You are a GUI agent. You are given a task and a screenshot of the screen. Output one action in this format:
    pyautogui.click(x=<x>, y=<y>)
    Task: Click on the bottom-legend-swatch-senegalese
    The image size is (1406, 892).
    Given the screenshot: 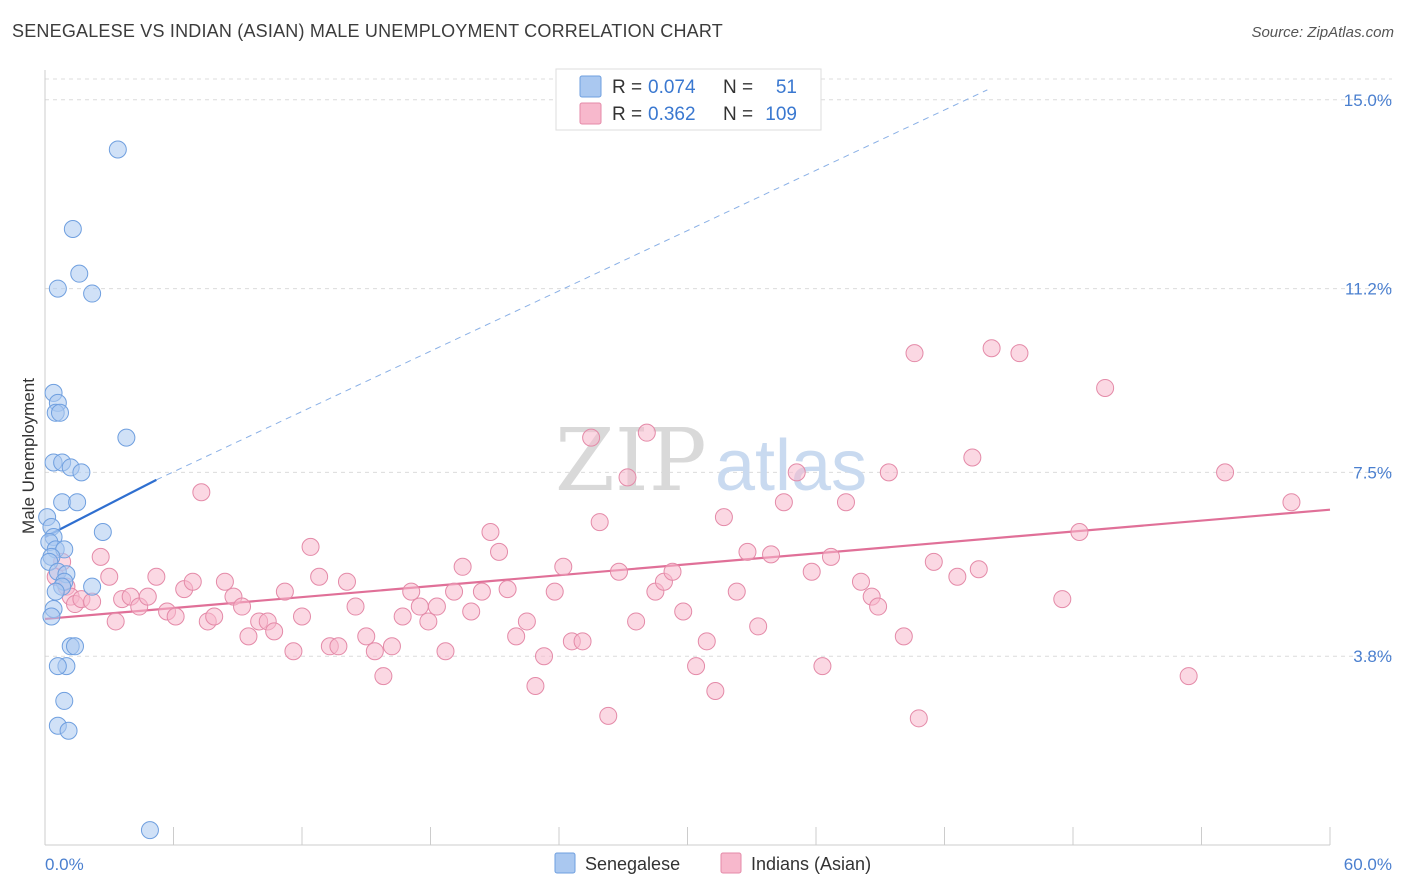 What is the action you would take?
    pyautogui.click(x=565, y=863)
    